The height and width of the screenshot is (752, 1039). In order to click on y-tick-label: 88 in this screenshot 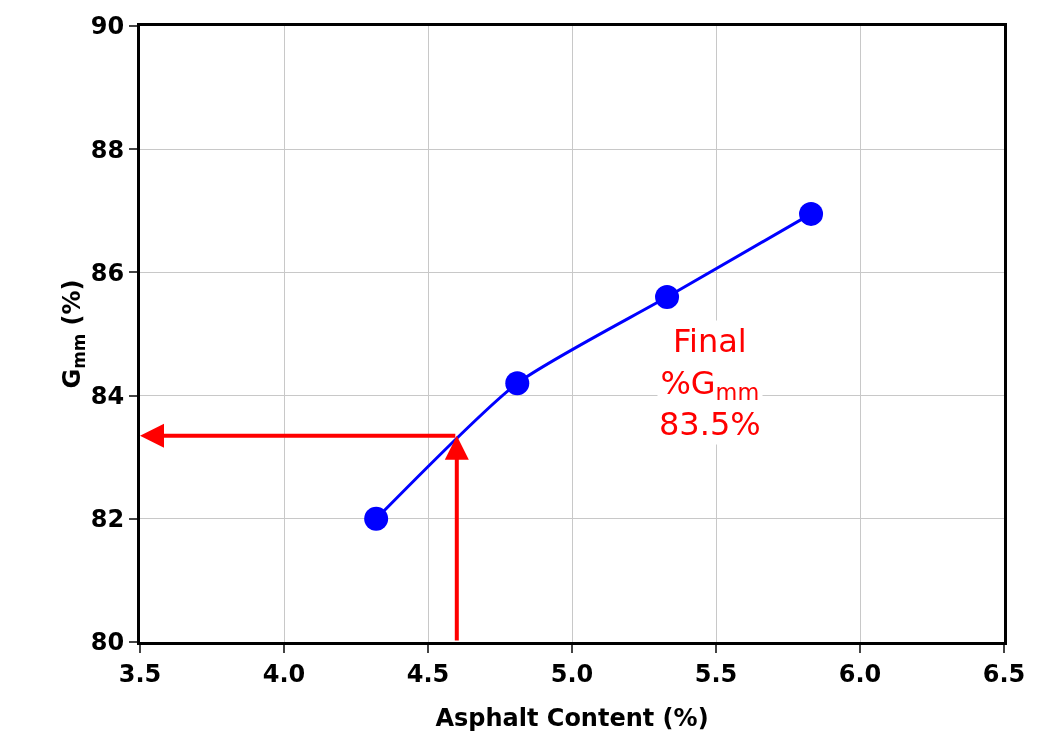, I will do `click(107, 149)`.